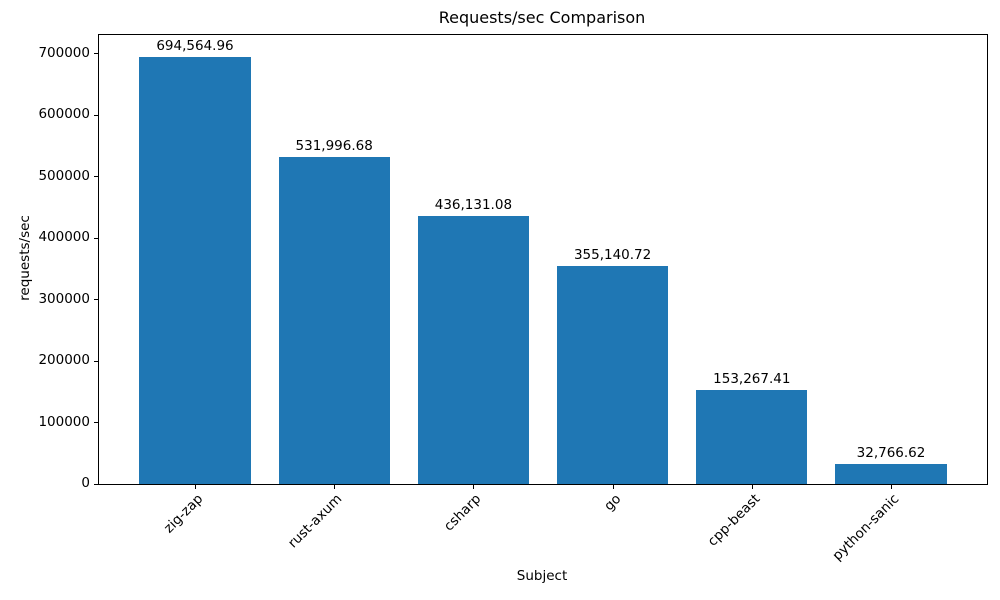 This screenshot has width=1000, height=600. I want to click on bar-csharp, so click(473, 350).